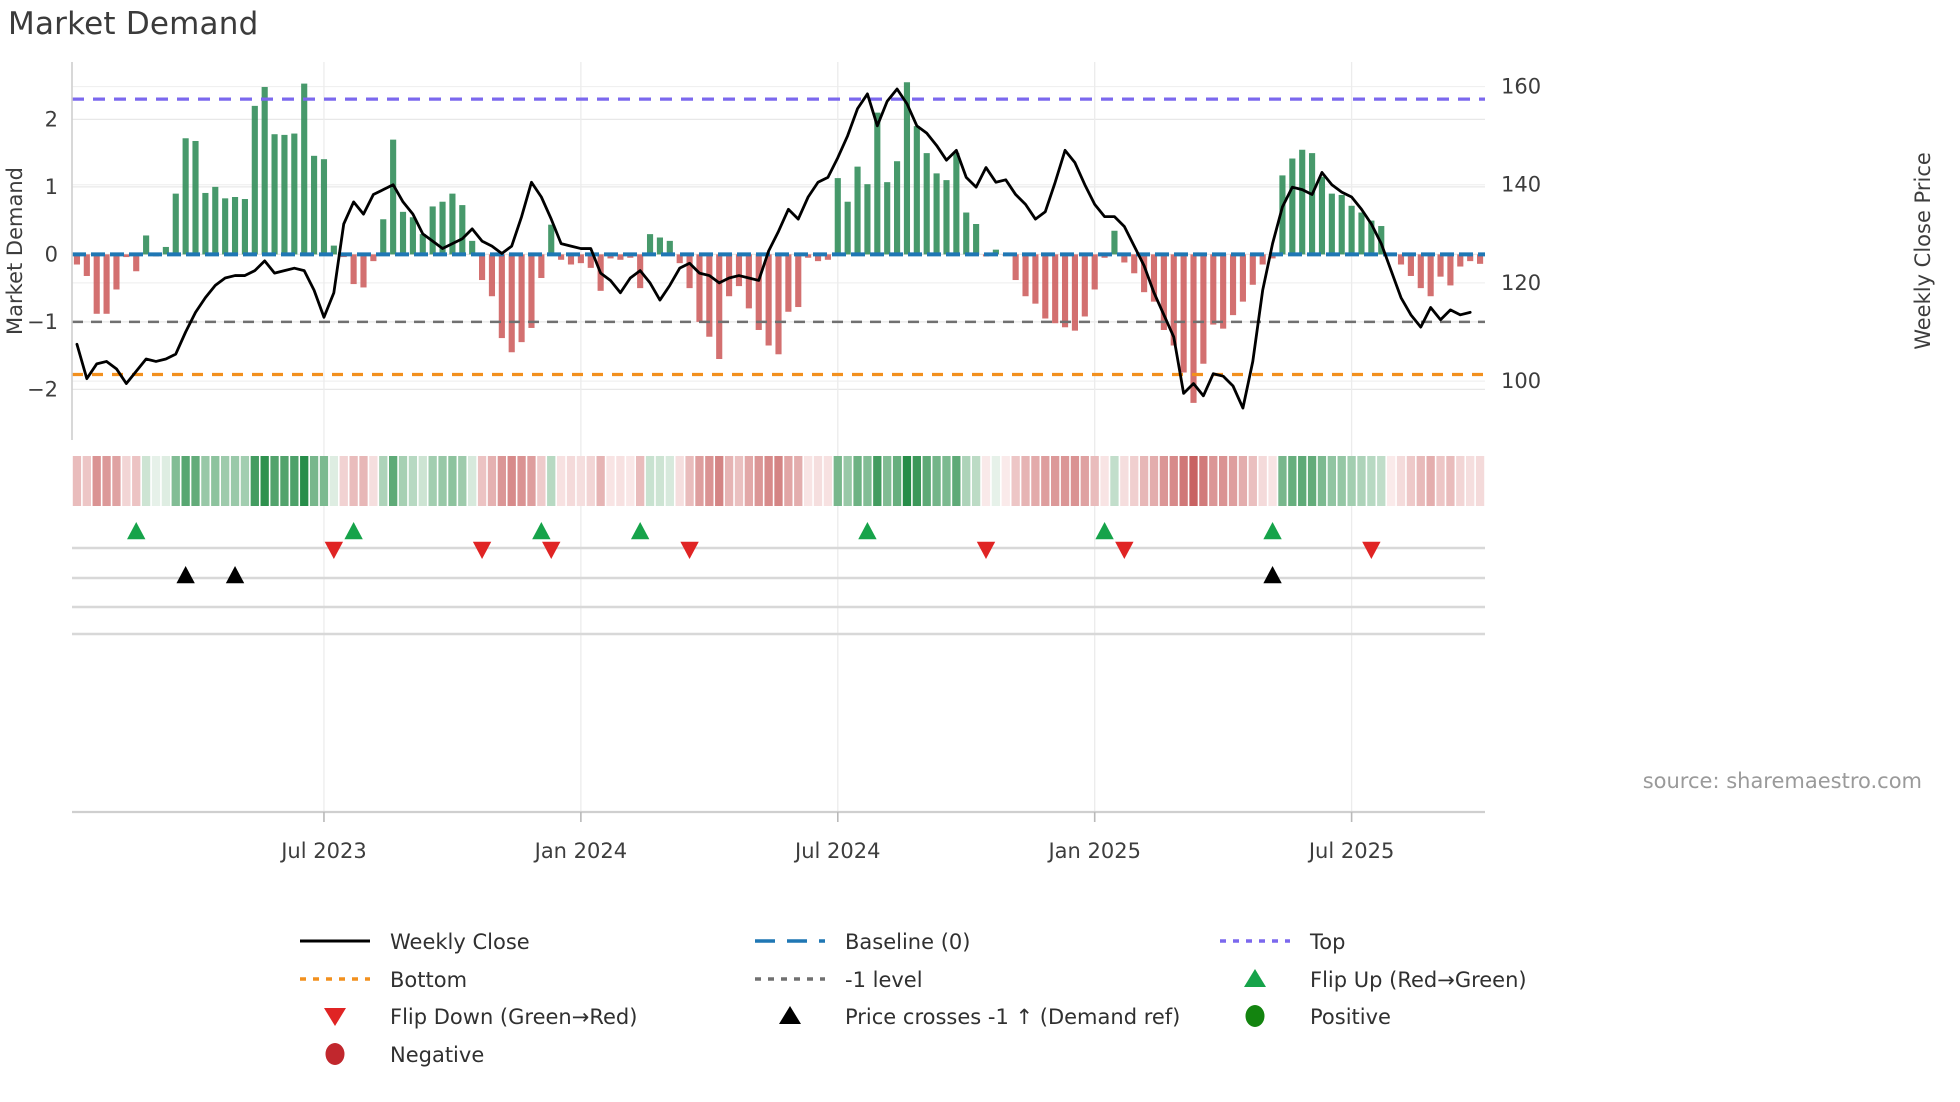 This screenshot has height=1102, width=1960. I want to click on legend-item: -1 level, so click(839, 980).